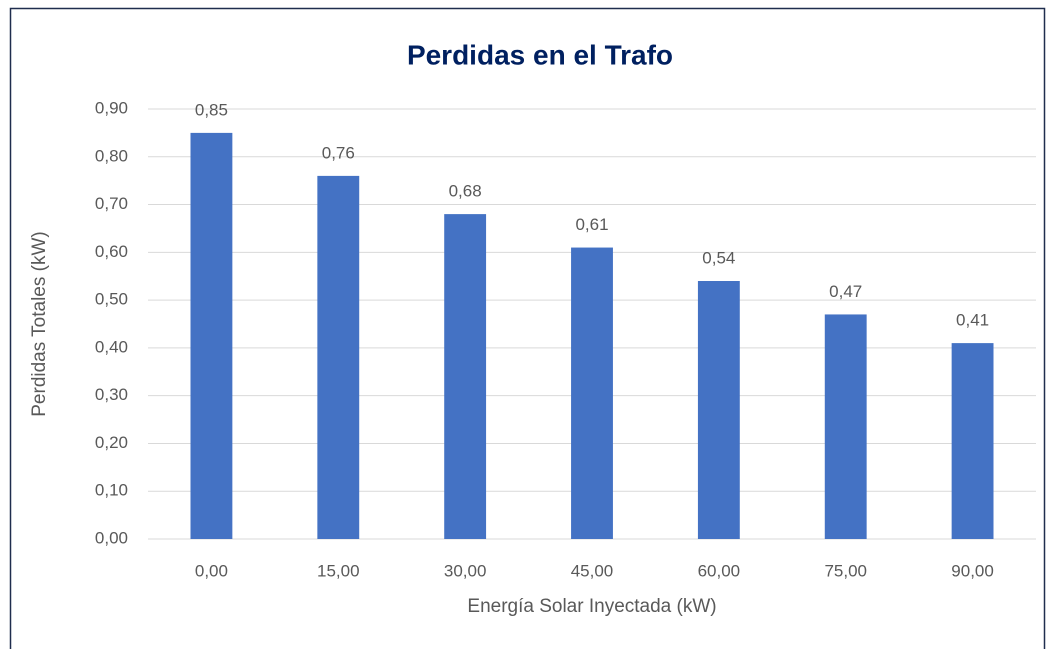 The image size is (1056, 649). Describe the element at coordinates (972, 570) in the screenshot. I see `x-tick-label: 90,00` at that location.